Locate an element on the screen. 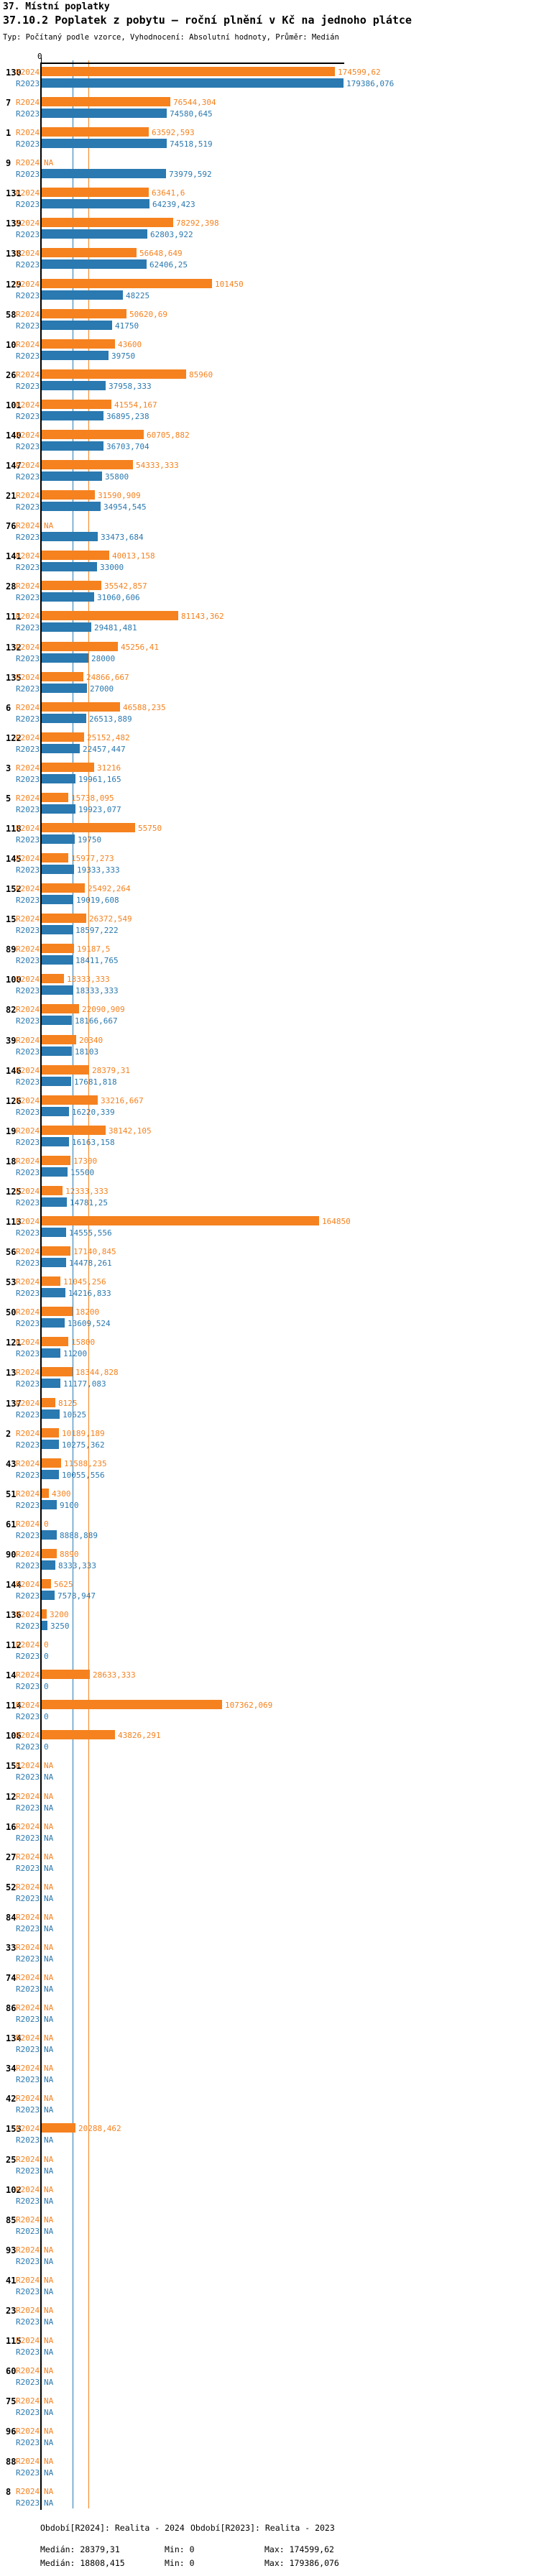 This screenshot has width=539, height=2576. value-label-r2023: 18333,333 is located at coordinates (97, 990).